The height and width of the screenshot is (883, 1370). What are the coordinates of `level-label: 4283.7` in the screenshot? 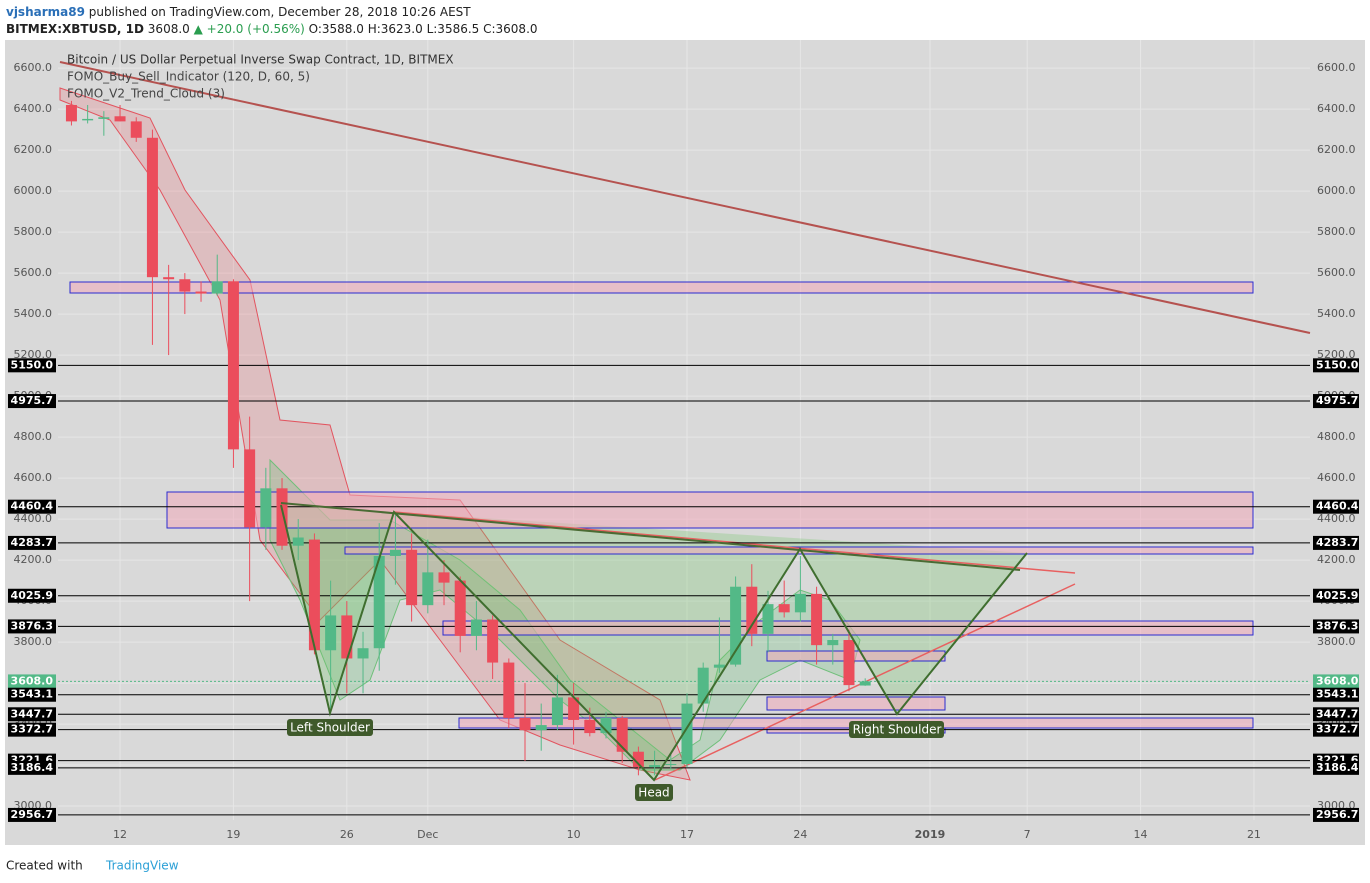 It's located at (1337, 542).